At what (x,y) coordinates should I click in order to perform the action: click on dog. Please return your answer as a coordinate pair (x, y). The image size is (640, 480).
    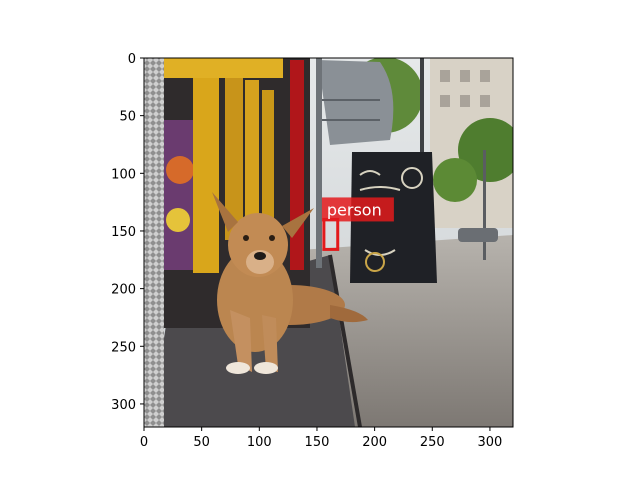
    Looking at the image, I should click on (290, 283).